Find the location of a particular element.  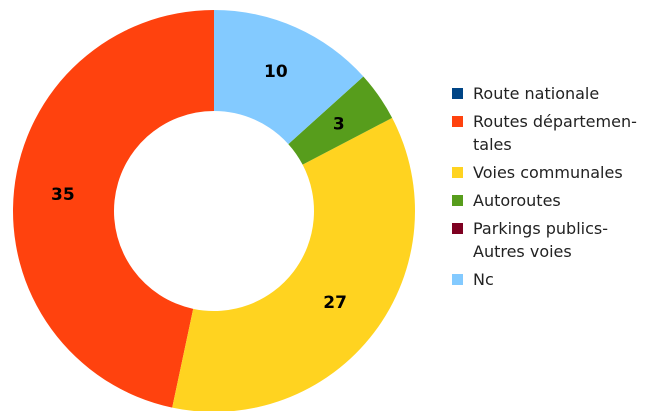

legend-item: Routes départemen- tales is located at coordinates (544, 133).